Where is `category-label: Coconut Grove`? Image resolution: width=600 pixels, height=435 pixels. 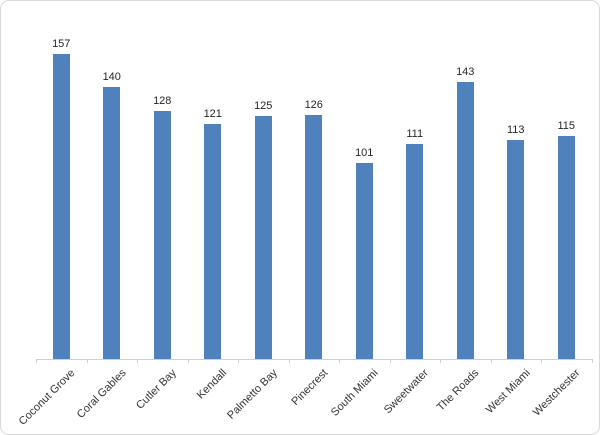 category-label: Coconut Grove is located at coordinates (47, 397).